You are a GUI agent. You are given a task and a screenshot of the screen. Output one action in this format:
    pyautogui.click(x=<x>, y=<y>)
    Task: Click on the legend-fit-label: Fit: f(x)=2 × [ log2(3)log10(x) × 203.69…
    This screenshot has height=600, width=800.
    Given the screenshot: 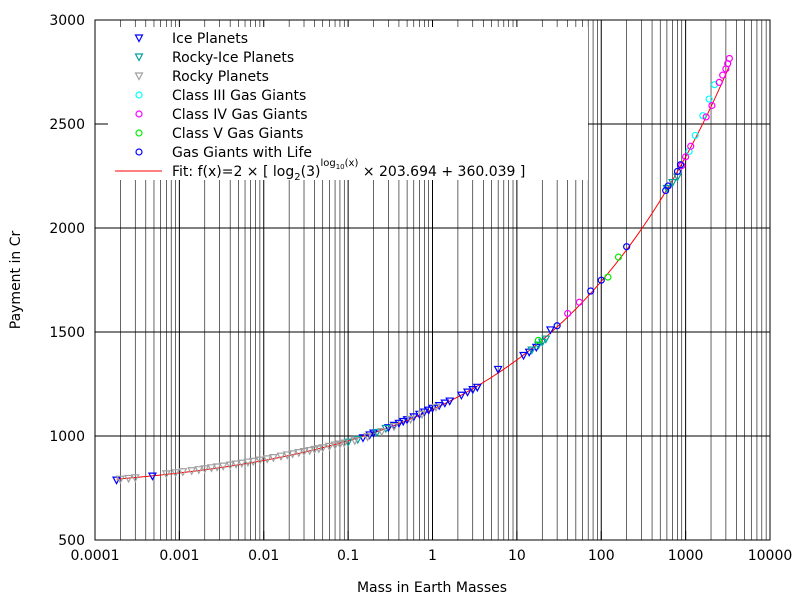 What is the action you would take?
    pyautogui.click(x=348, y=170)
    